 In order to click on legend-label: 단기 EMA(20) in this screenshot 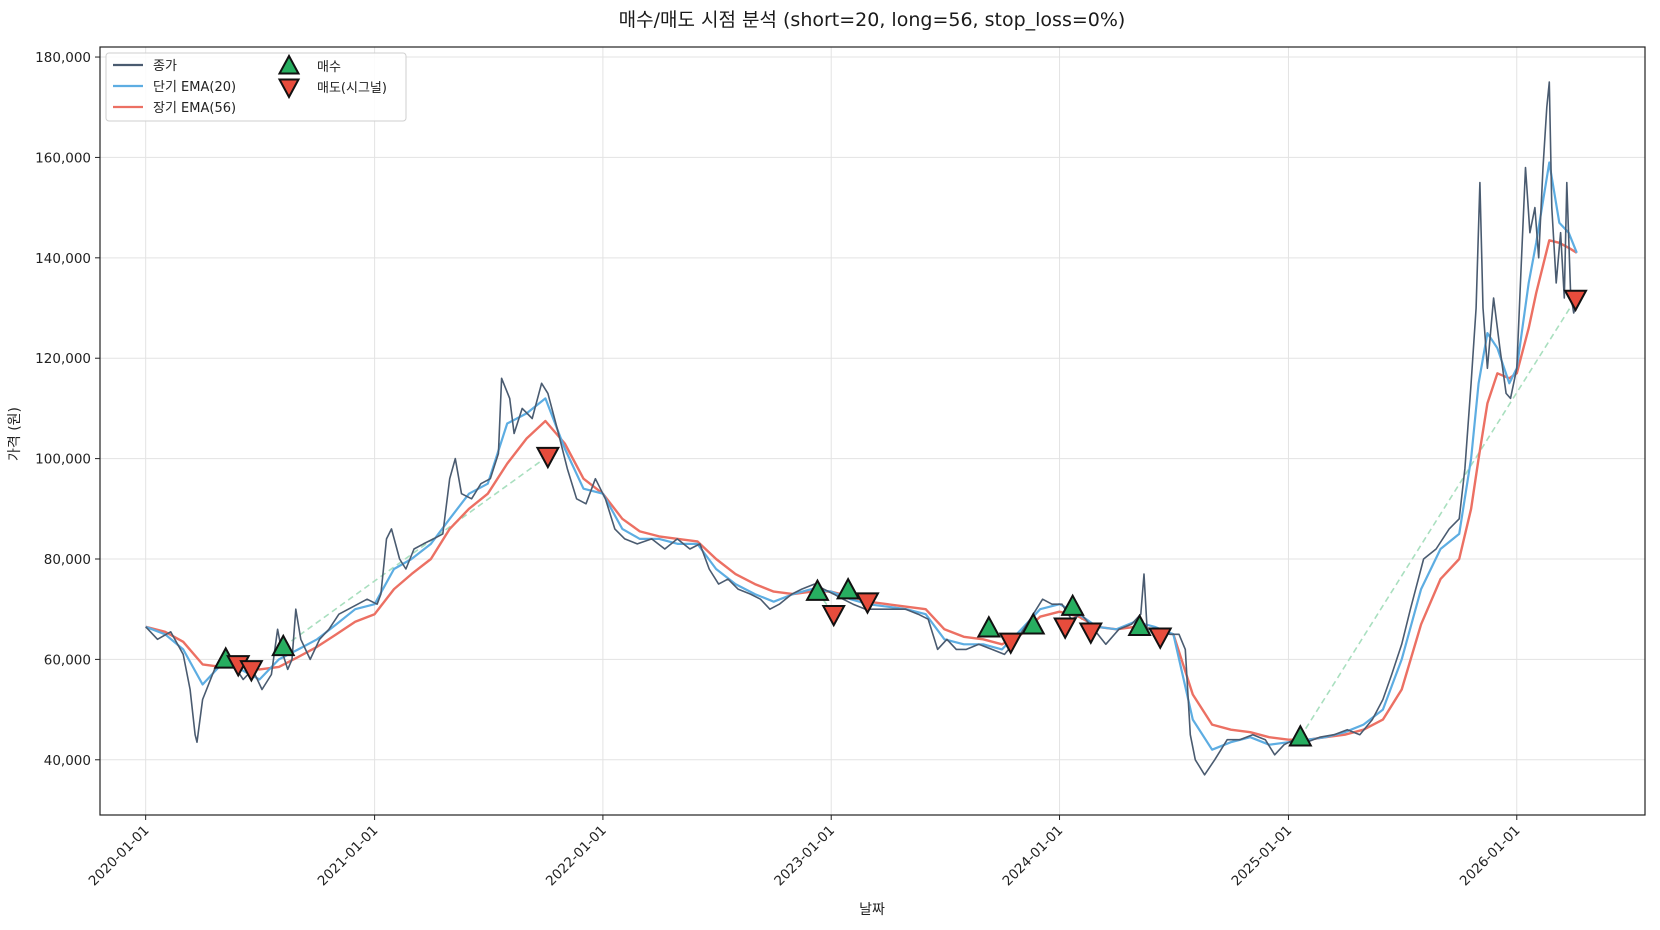, I will do `click(194, 87)`.